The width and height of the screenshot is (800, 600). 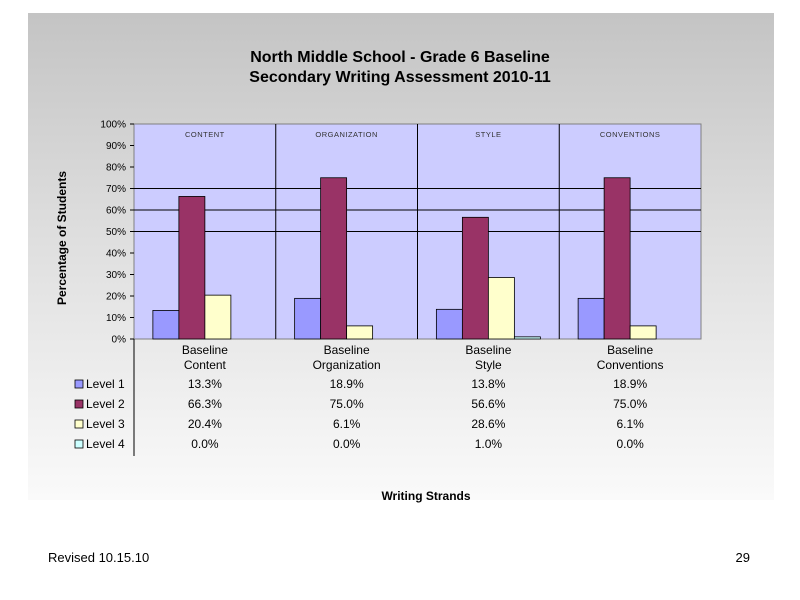 I want to click on legend-label: Level 1, so click(x=105, y=384).